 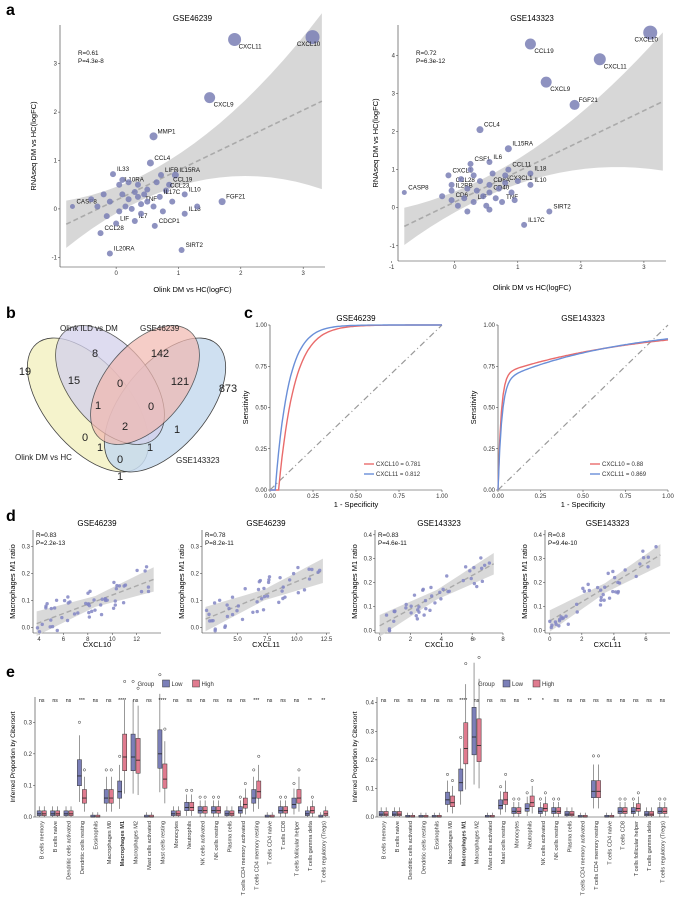 I want to click on stat-p: P=8.2e-11, so click(x=219, y=543).